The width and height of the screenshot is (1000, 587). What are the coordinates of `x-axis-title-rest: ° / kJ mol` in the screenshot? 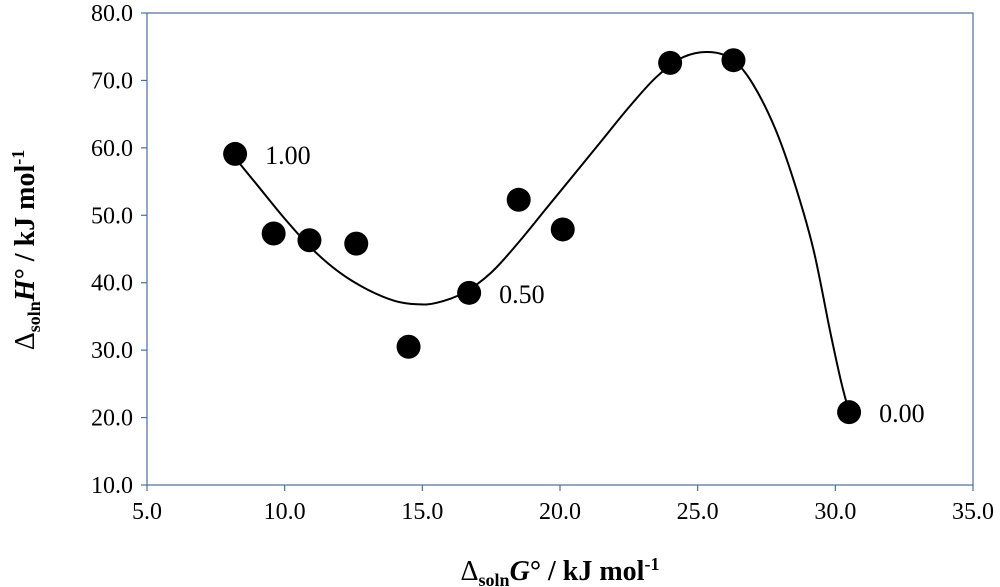 It's located at (587, 571).